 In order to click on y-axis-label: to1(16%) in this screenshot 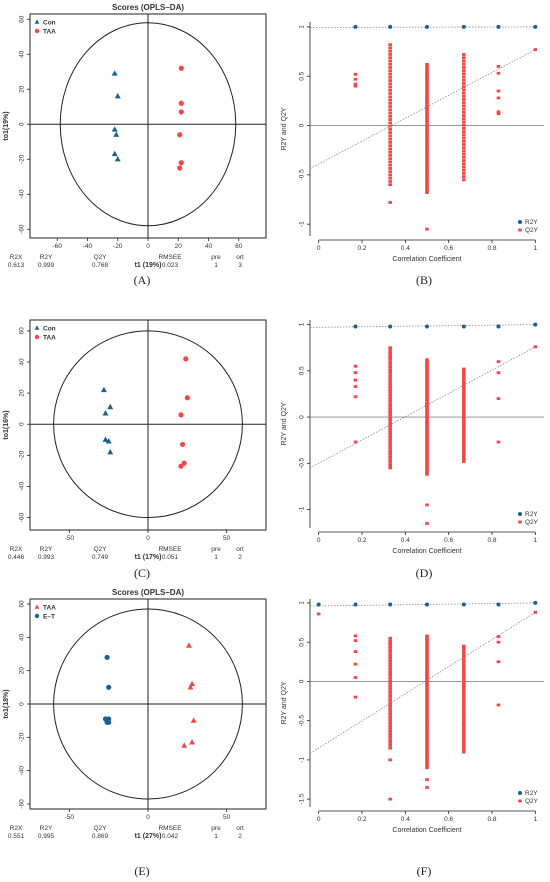, I will do `click(6, 424)`.